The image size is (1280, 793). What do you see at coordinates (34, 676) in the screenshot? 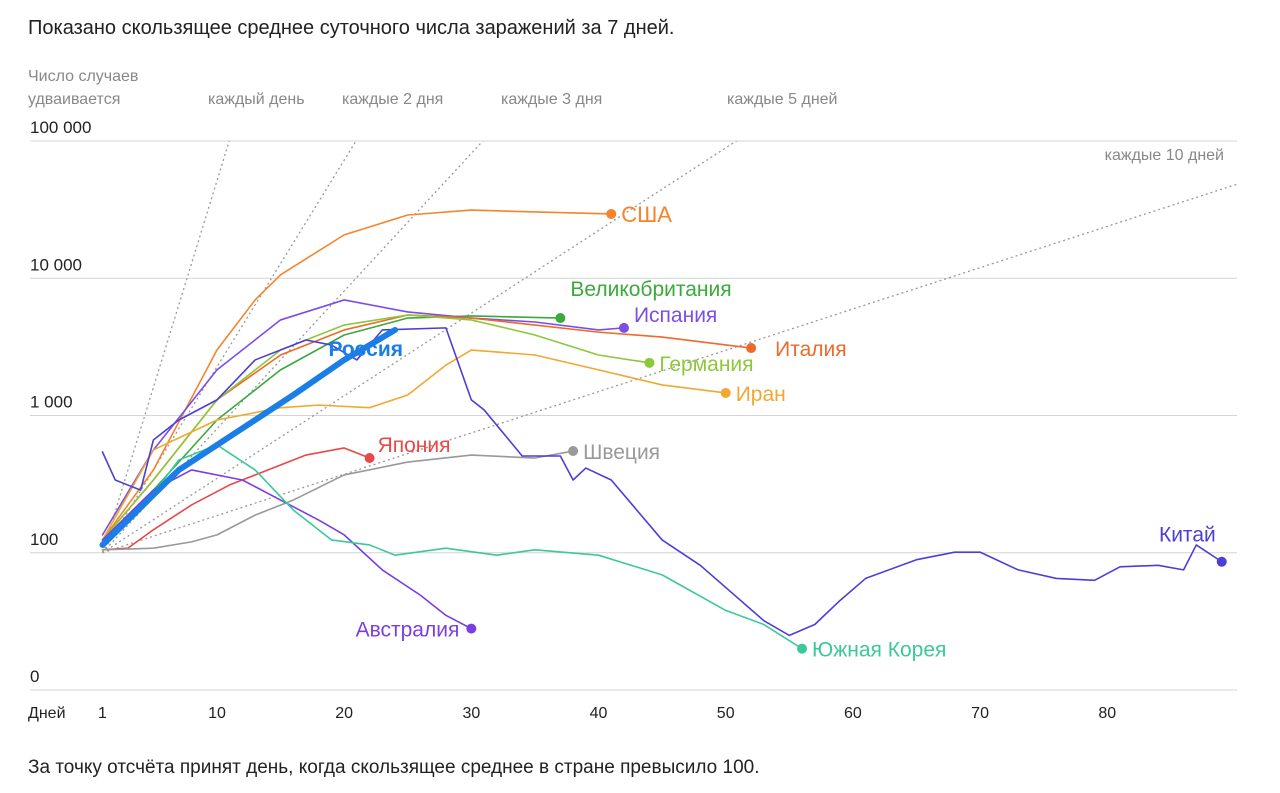
I see `y-tick-label: 0` at bounding box center [34, 676].